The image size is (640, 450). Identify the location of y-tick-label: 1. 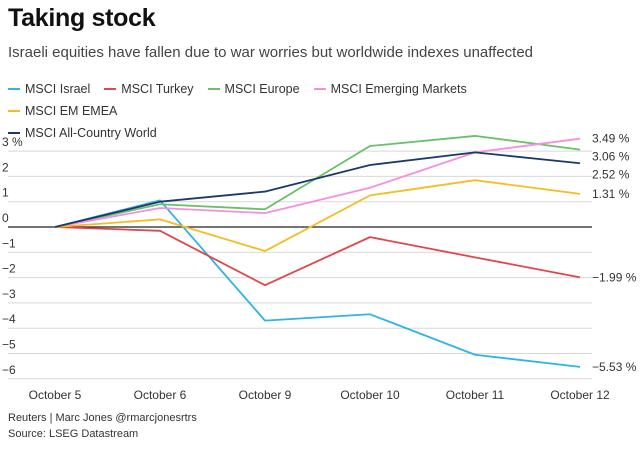
(5, 193).